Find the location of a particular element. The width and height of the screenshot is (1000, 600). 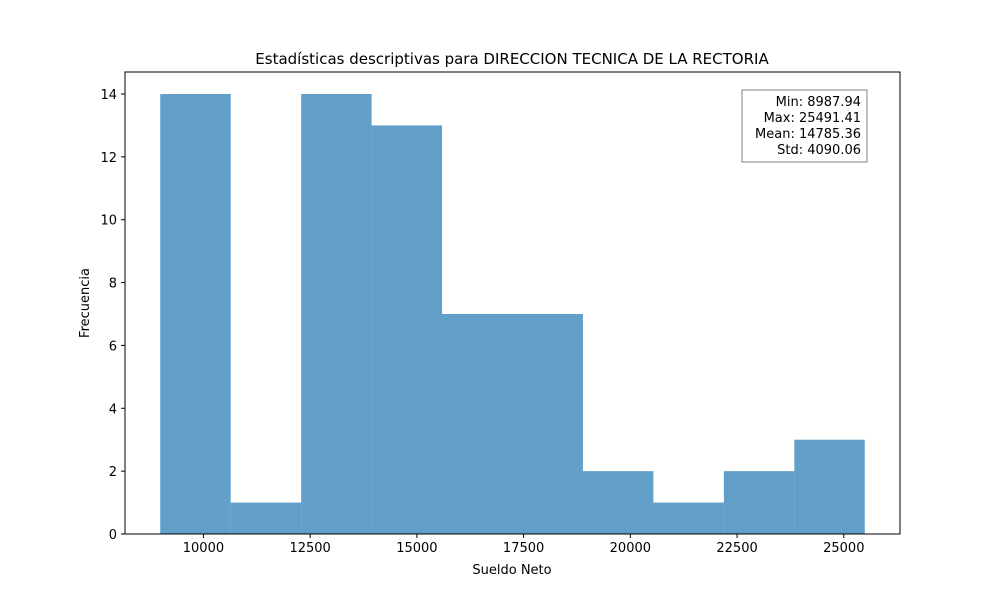

y-axis-ticks: 0 2 4 6 8 10 12 14 is located at coordinates (112, 315).